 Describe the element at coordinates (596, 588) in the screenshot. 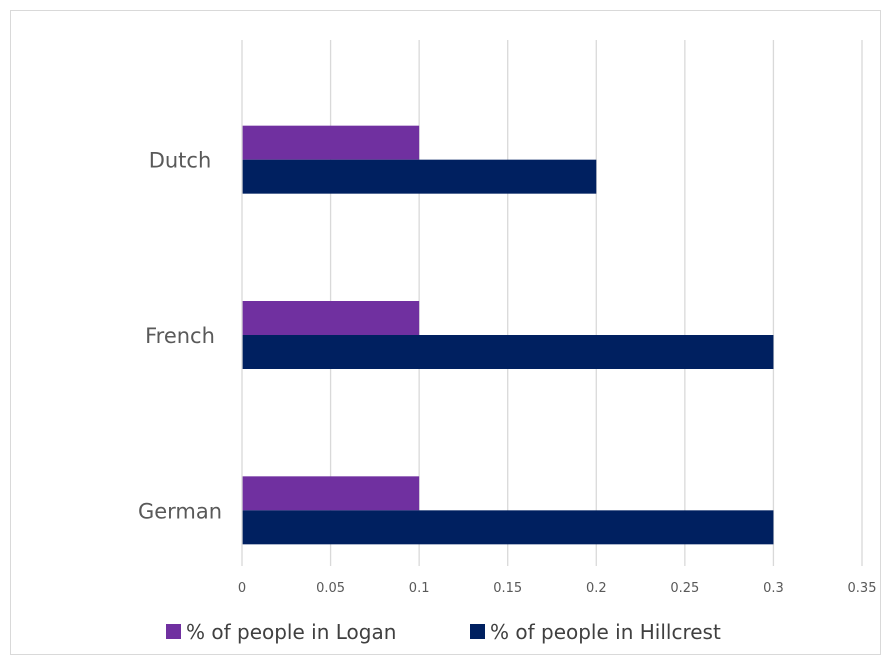

I see `x-tick-label: 0.2` at that location.